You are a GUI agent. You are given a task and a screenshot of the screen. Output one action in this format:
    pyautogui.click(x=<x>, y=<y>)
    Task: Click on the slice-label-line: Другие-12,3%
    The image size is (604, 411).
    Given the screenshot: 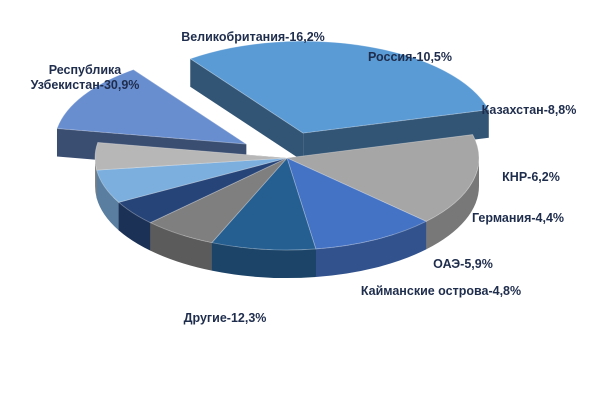 What is the action you would take?
    pyautogui.click(x=225, y=318)
    